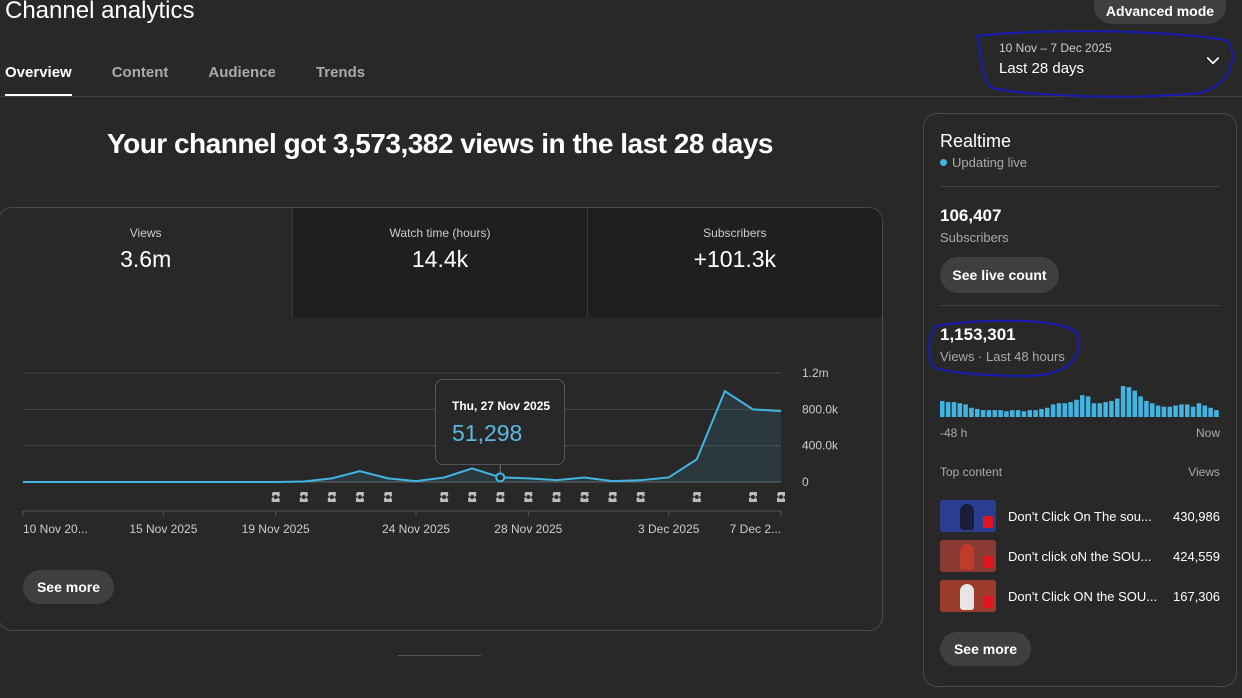 The width and height of the screenshot is (1242, 698). What do you see at coordinates (528, 529) in the screenshot?
I see `x-tick-label: 28 Nov 2025` at bounding box center [528, 529].